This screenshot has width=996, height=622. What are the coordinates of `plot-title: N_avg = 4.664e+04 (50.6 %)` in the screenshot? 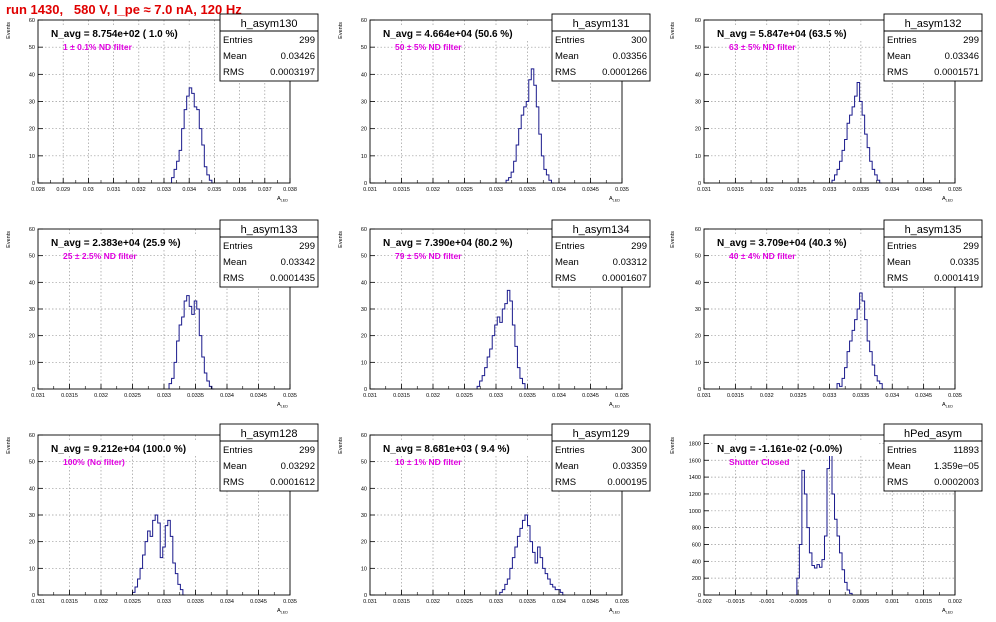 It's located at (448, 34).